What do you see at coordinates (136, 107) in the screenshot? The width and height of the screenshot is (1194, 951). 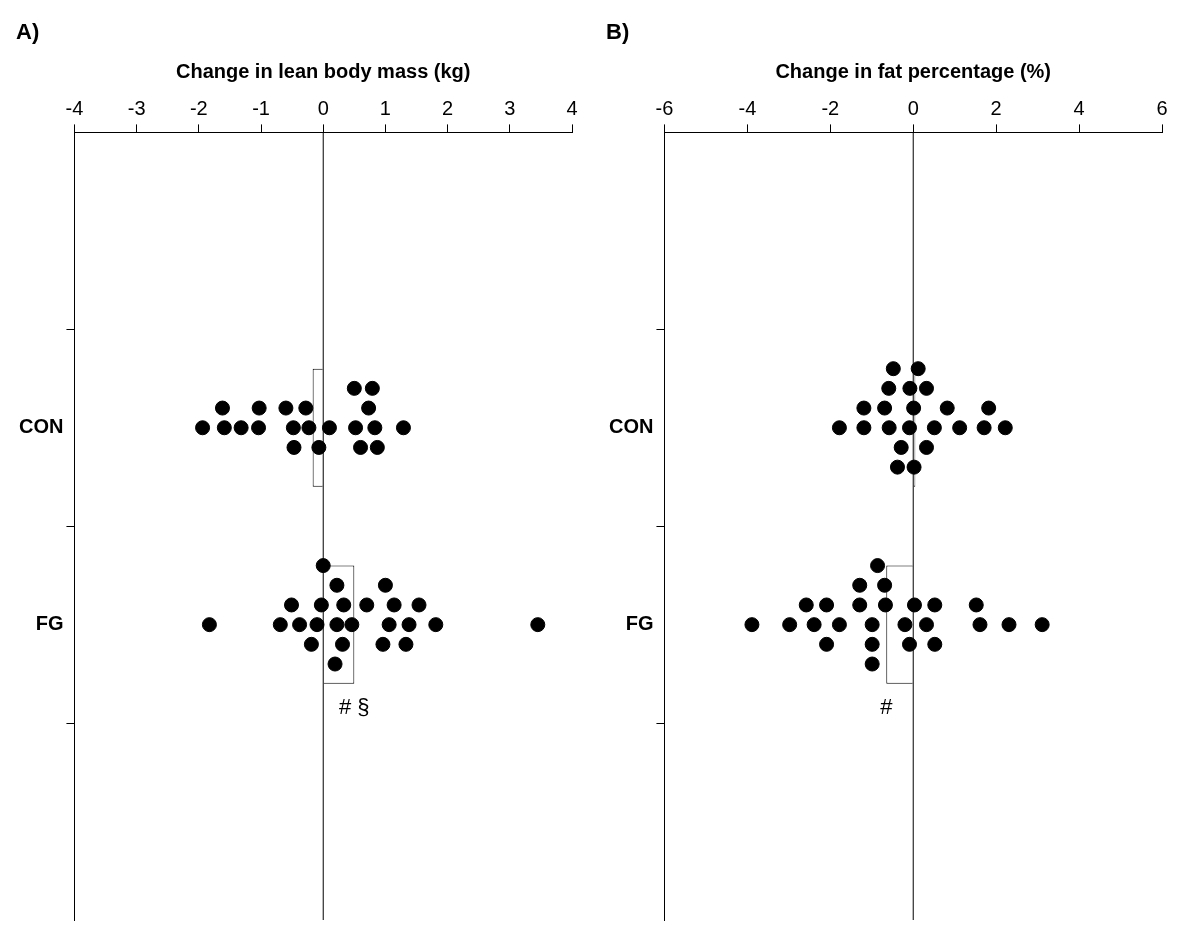 I see `x-tick-label: -3` at bounding box center [136, 107].